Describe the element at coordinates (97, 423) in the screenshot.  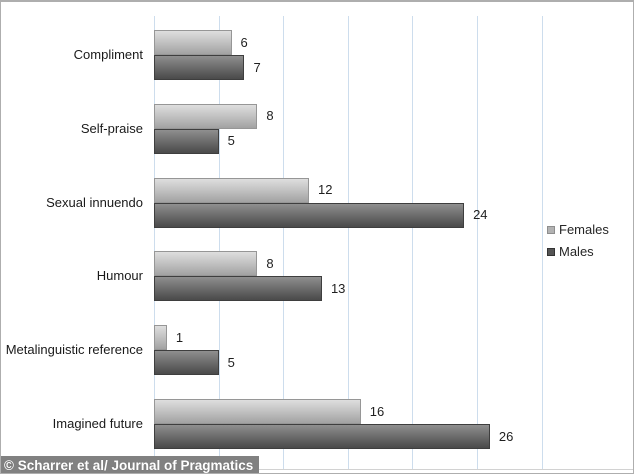
I see `category-label-6: Imagined future` at that location.